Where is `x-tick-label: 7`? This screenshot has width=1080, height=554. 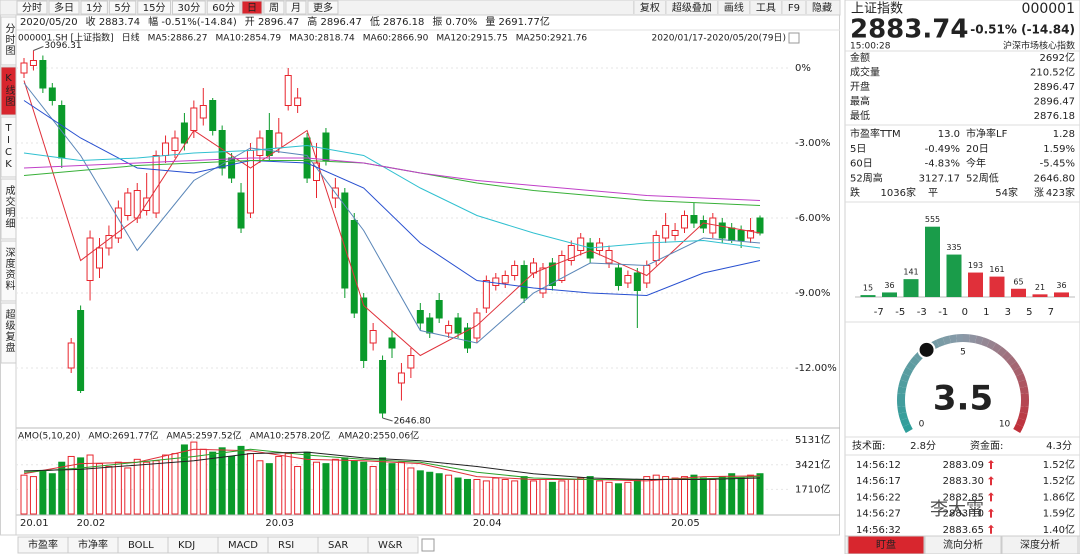 x-tick-label: 7 is located at coordinates (1051, 312).